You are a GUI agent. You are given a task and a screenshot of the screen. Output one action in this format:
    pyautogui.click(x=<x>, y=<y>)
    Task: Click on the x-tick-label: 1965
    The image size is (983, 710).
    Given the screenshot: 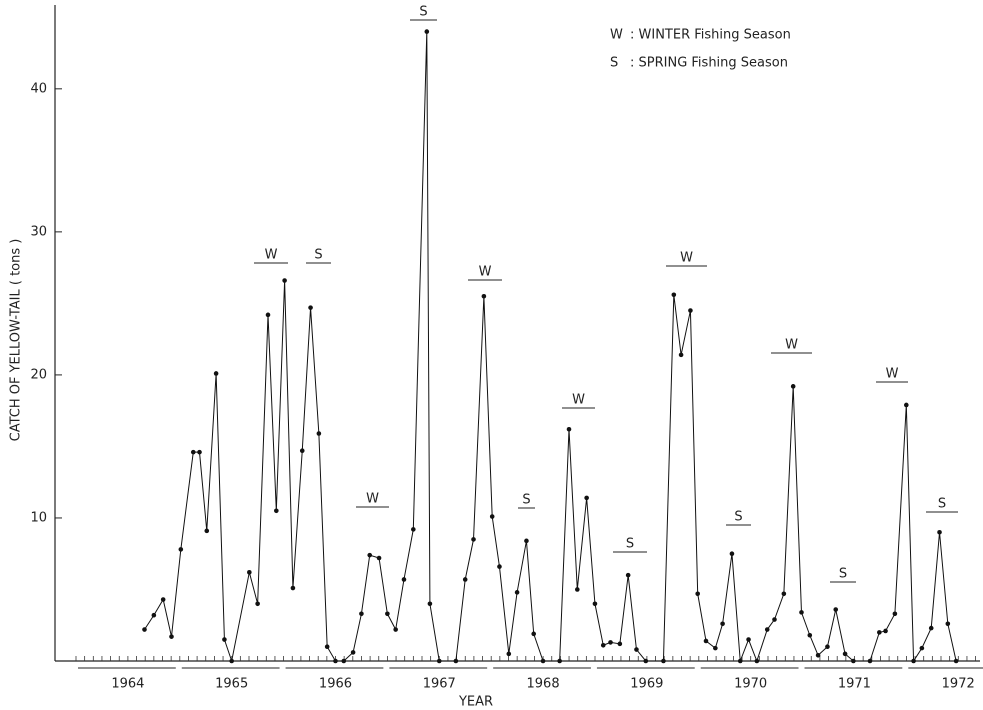 What is the action you would take?
    pyautogui.click(x=231, y=684)
    